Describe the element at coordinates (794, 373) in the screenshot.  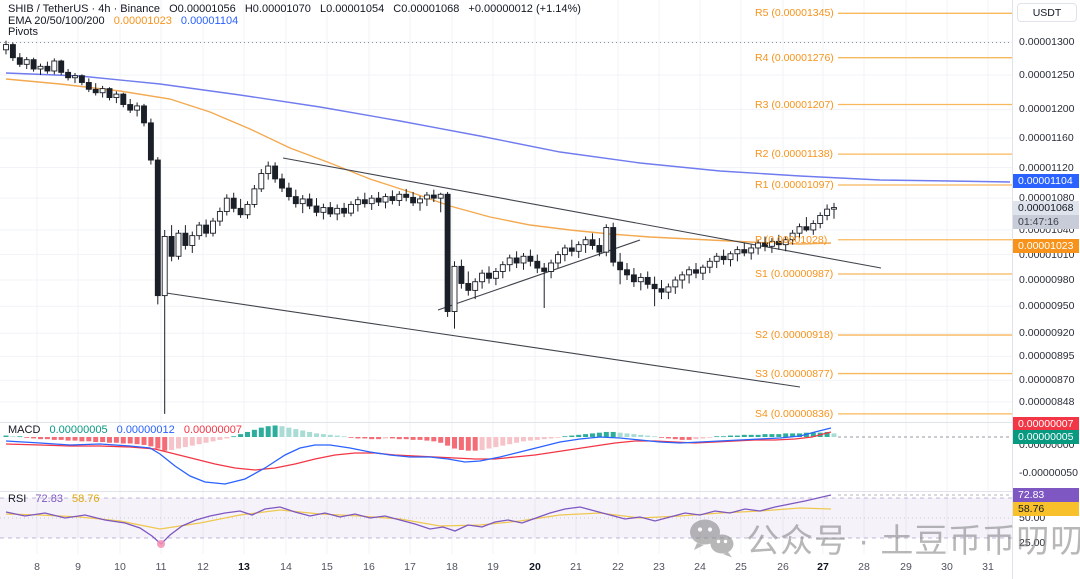
I see `pivot-label: S3 (0.00000877)` at that location.